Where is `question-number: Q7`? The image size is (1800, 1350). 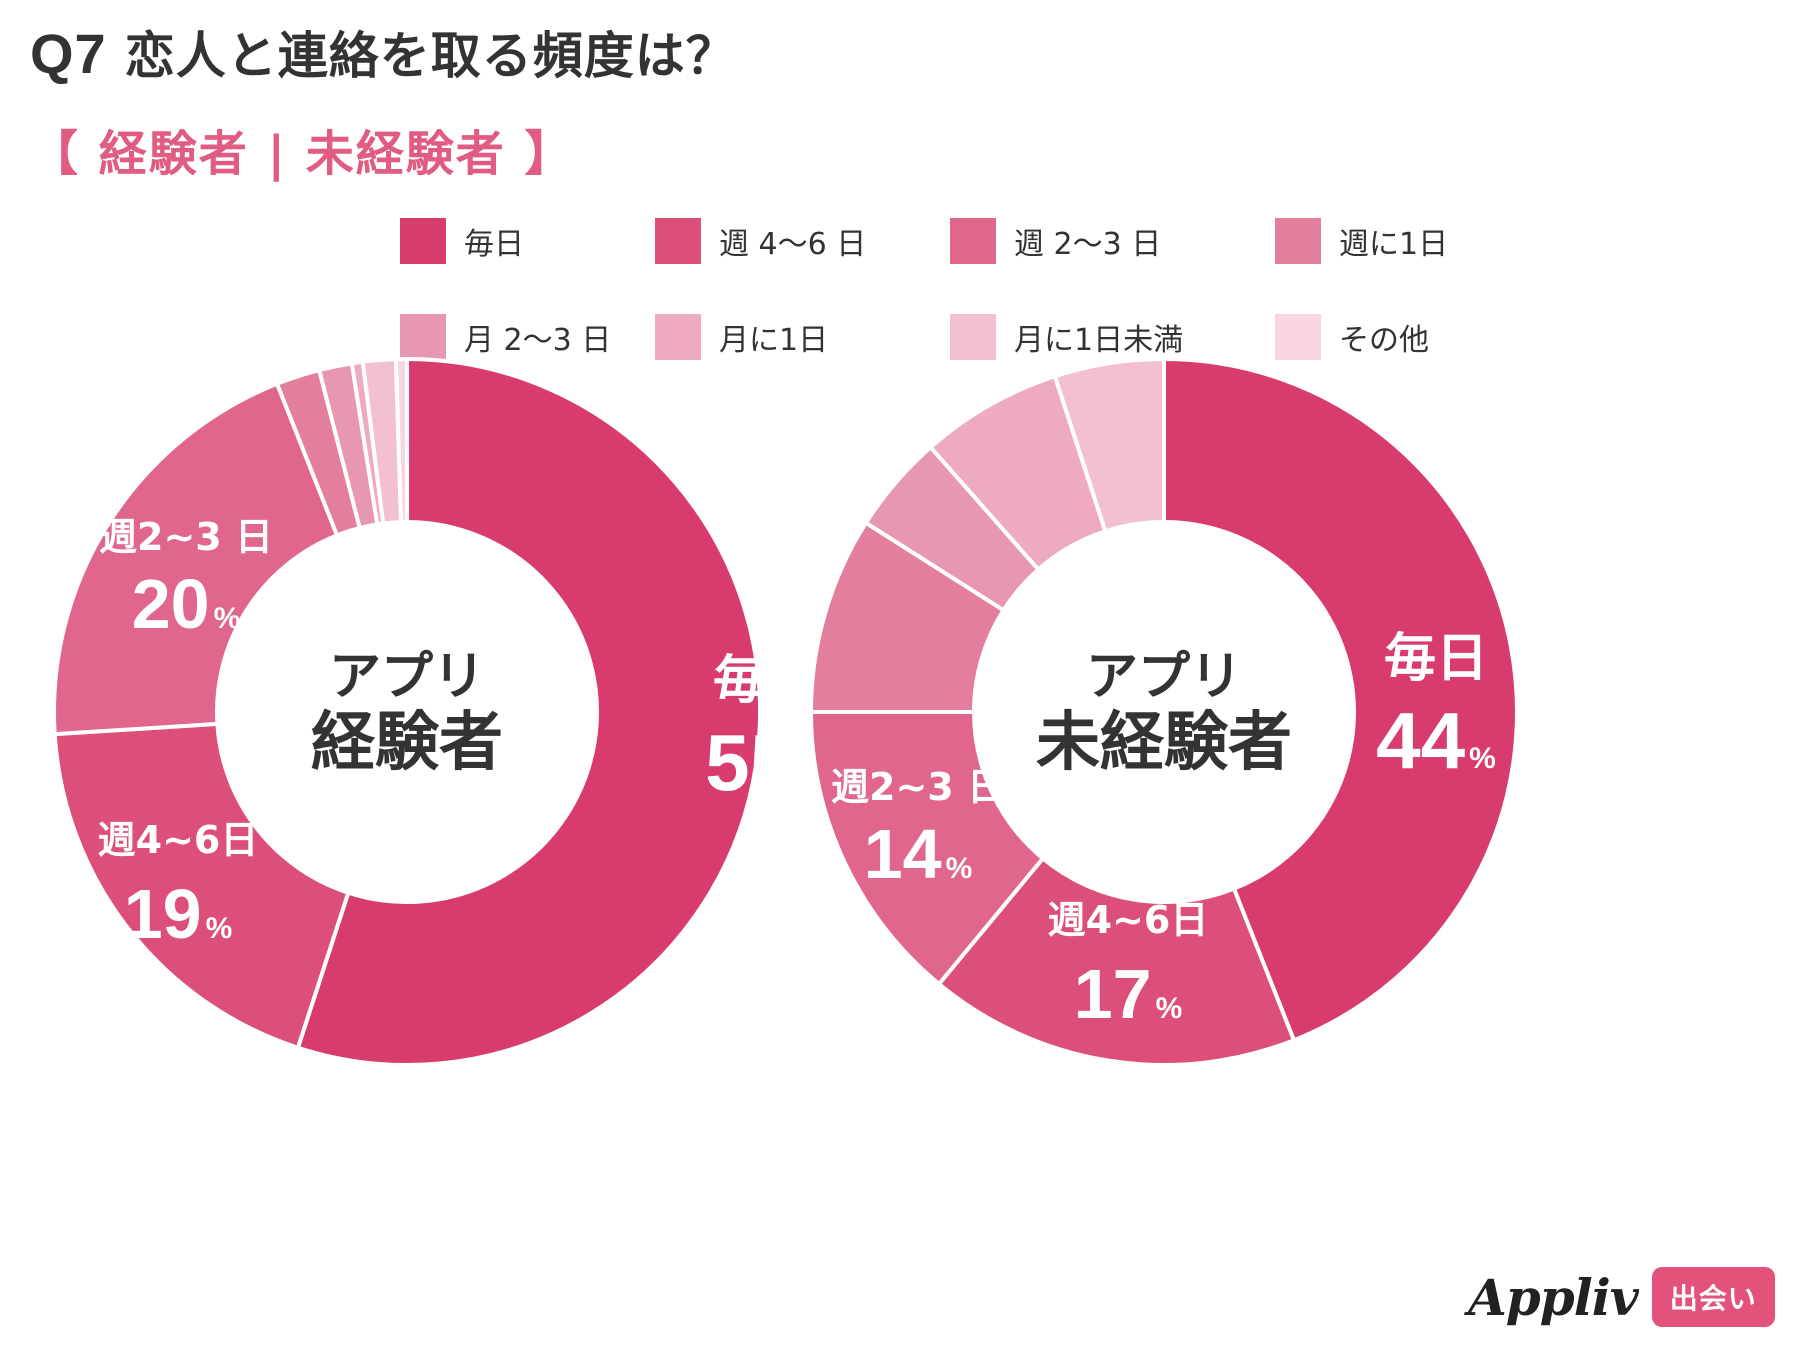
question-number: Q7 is located at coordinates (68, 53).